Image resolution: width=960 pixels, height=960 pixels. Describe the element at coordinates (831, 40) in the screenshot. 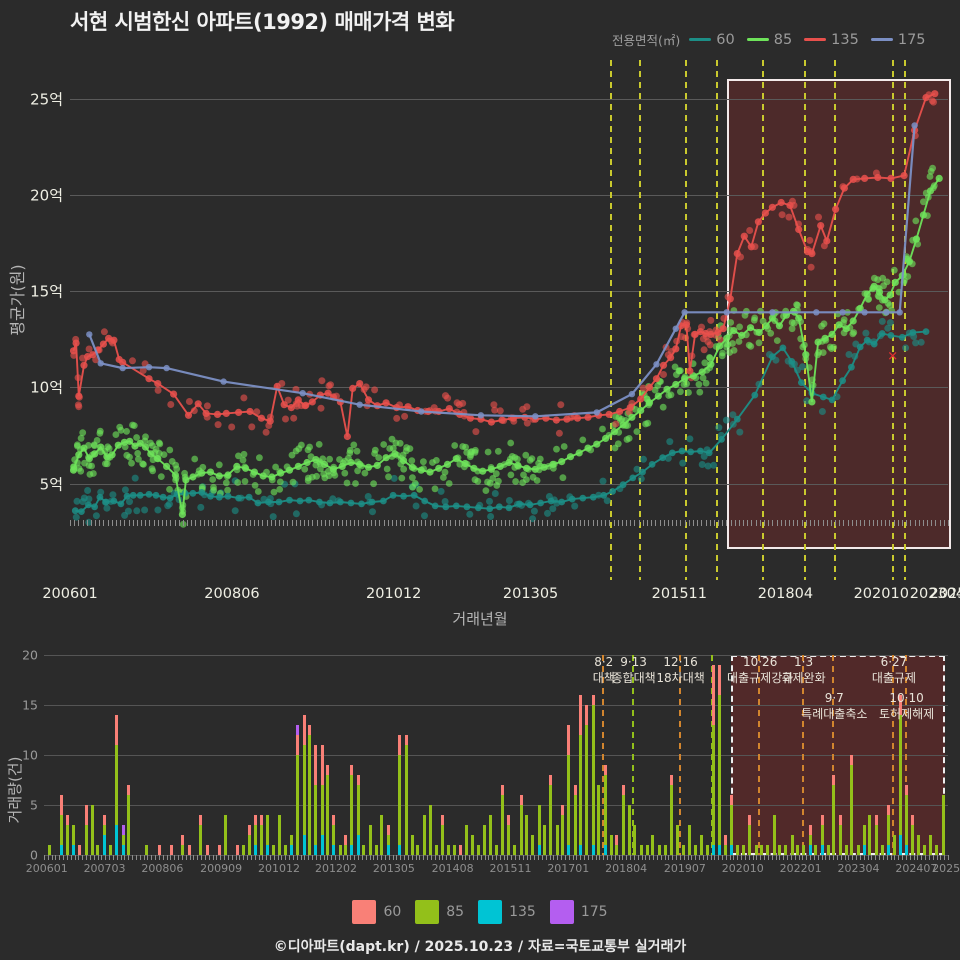

I see `legend-item-135: 135` at that location.